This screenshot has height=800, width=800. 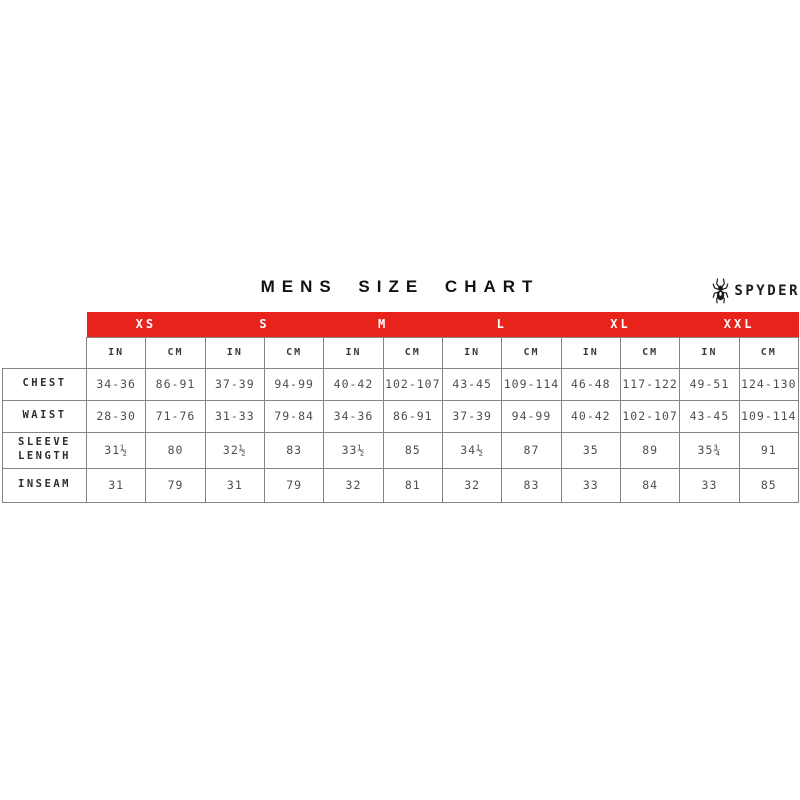 I want to click on brand-logo: SPYDER, so click(x=756, y=290).